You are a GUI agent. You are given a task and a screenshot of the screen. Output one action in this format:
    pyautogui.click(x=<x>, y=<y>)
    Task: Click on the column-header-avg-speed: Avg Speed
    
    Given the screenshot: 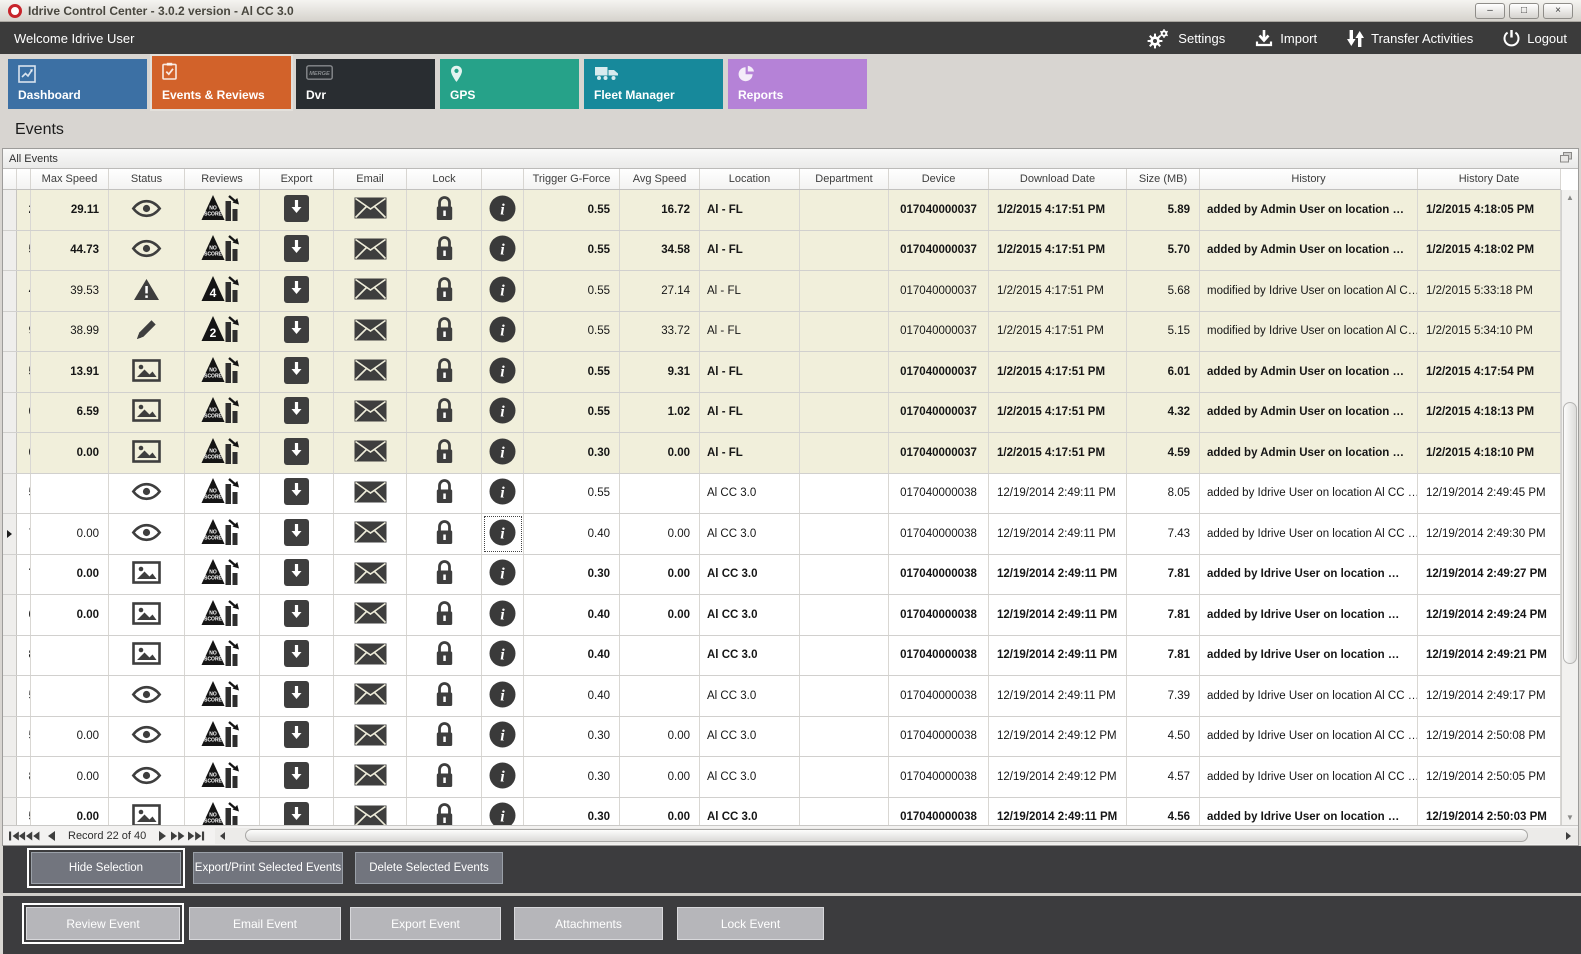 What is the action you would take?
    pyautogui.click(x=660, y=179)
    